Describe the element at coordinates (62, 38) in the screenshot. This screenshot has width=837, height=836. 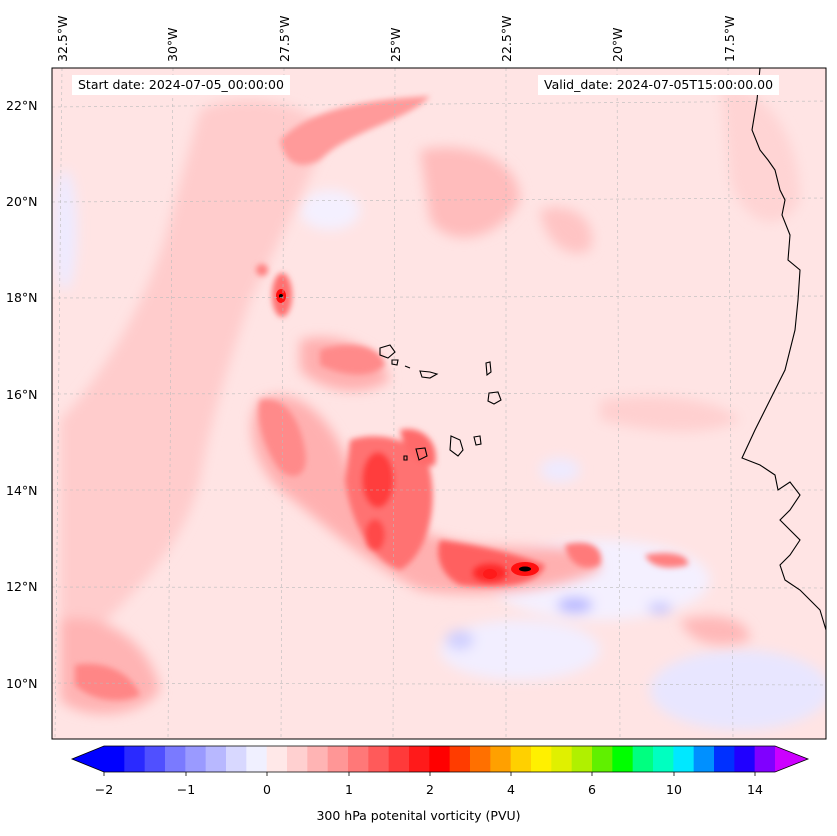
I see `lon-label-32-5w: 32.5°W` at that location.